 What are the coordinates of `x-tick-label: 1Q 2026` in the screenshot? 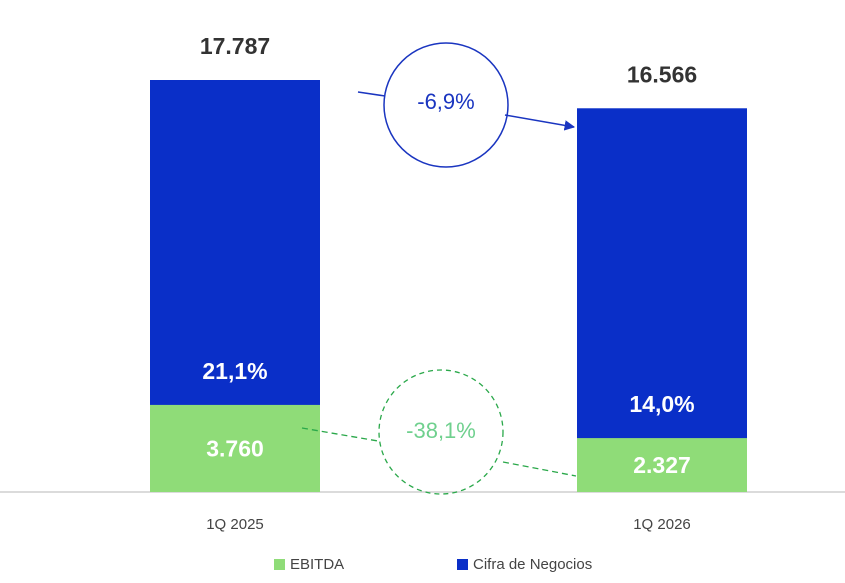 It's located at (662, 524).